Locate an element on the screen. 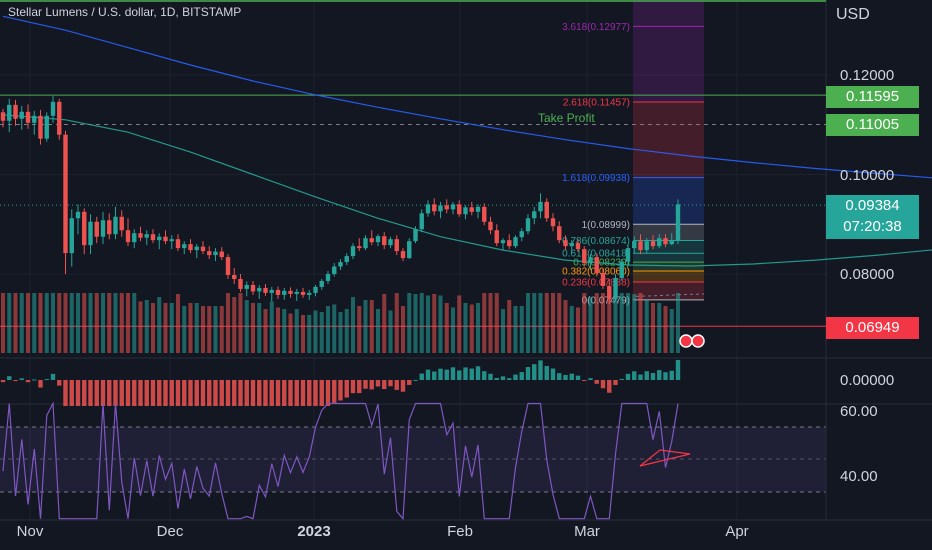  price-tag-stop: 0.06949 is located at coordinates (872, 328).